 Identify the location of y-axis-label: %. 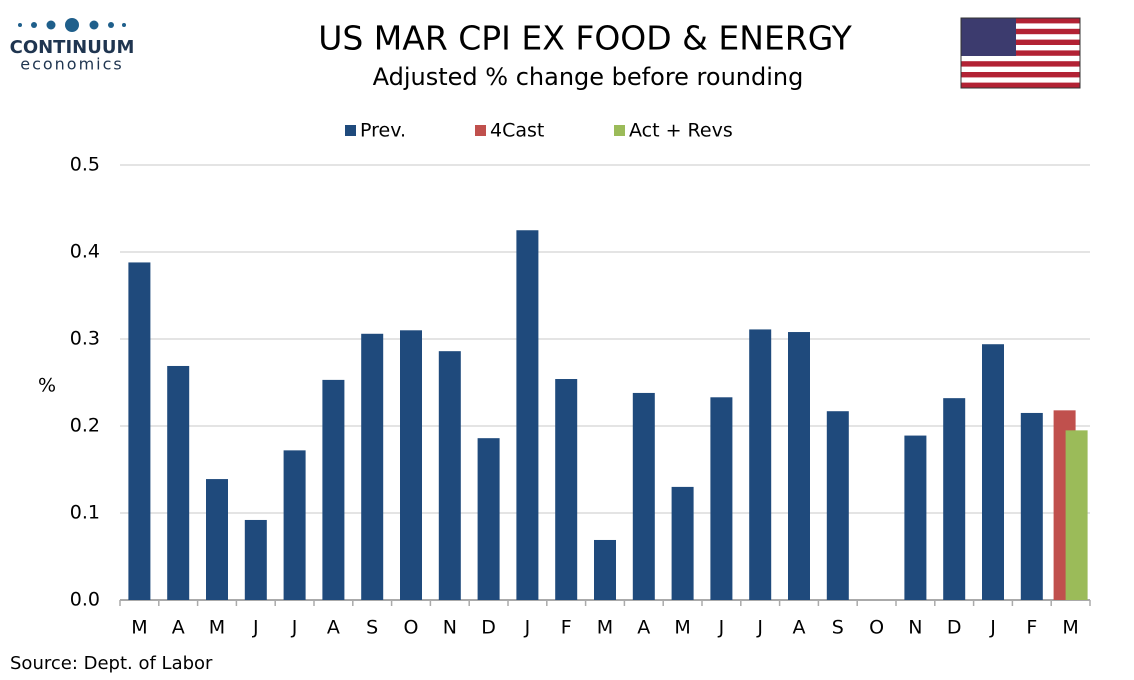
(47, 386).